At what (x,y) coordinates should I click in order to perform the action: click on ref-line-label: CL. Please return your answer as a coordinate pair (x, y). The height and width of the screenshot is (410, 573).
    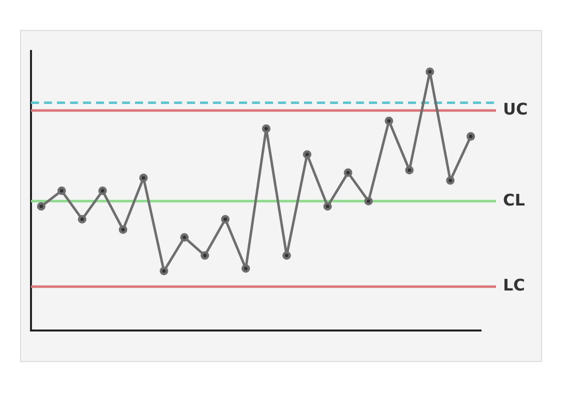
    Looking at the image, I should click on (514, 200).